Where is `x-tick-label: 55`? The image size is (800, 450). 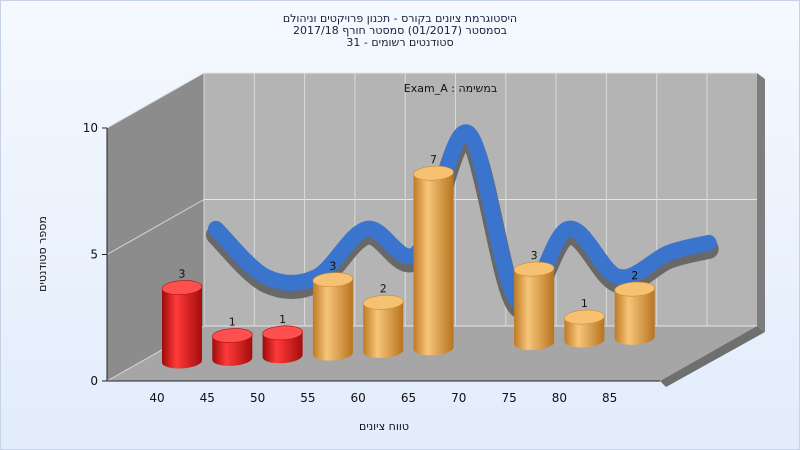 x-tick-label: 55 is located at coordinates (307, 398).